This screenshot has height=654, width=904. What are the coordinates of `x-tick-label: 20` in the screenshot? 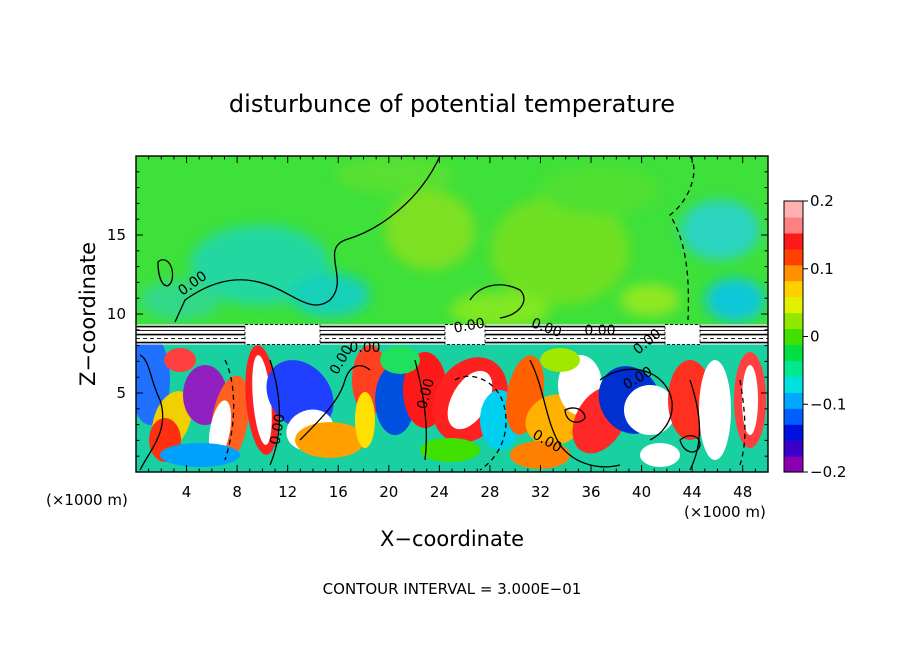 It's located at (388, 492).